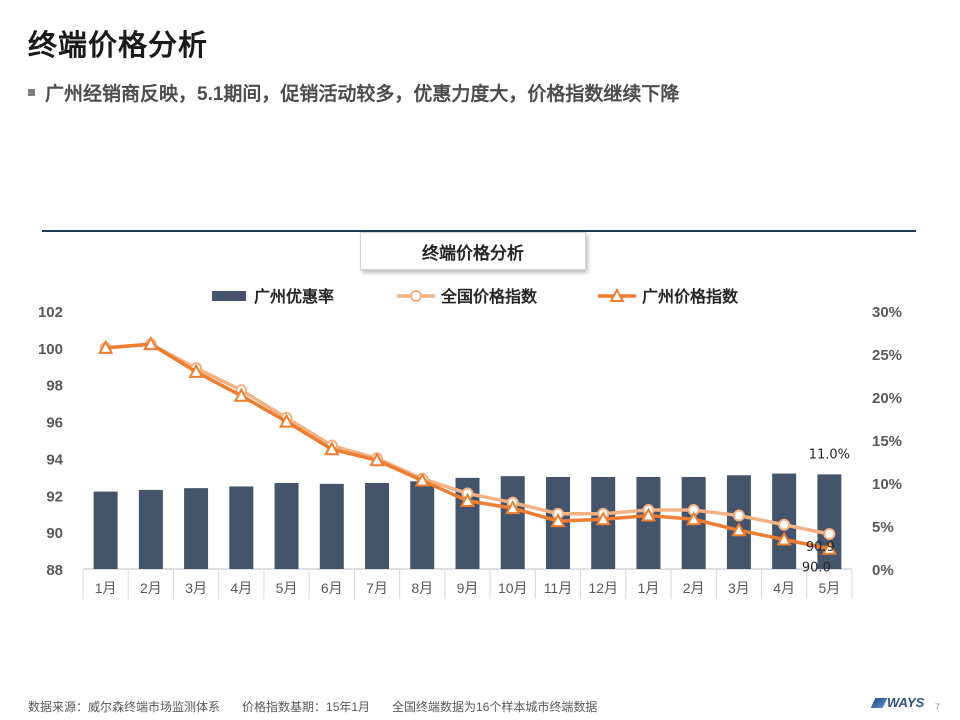  What do you see at coordinates (54, 496) in the screenshot?
I see `y-left-tick-label: 92` at bounding box center [54, 496].